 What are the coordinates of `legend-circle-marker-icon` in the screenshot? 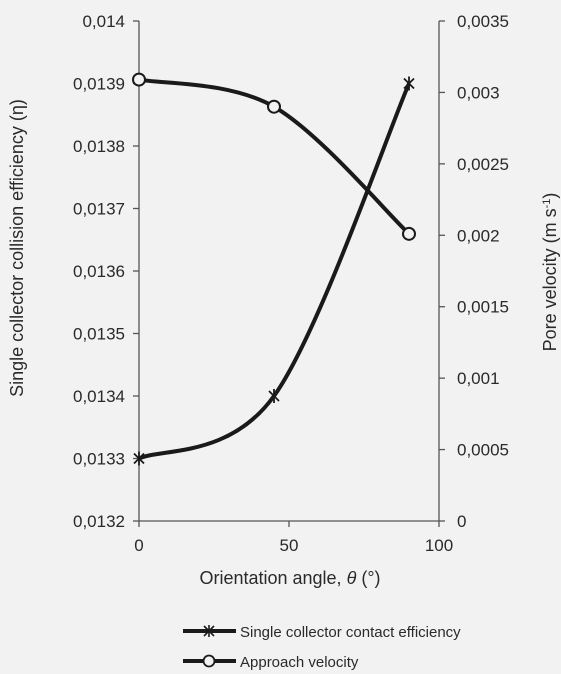 It's located at (209, 661).